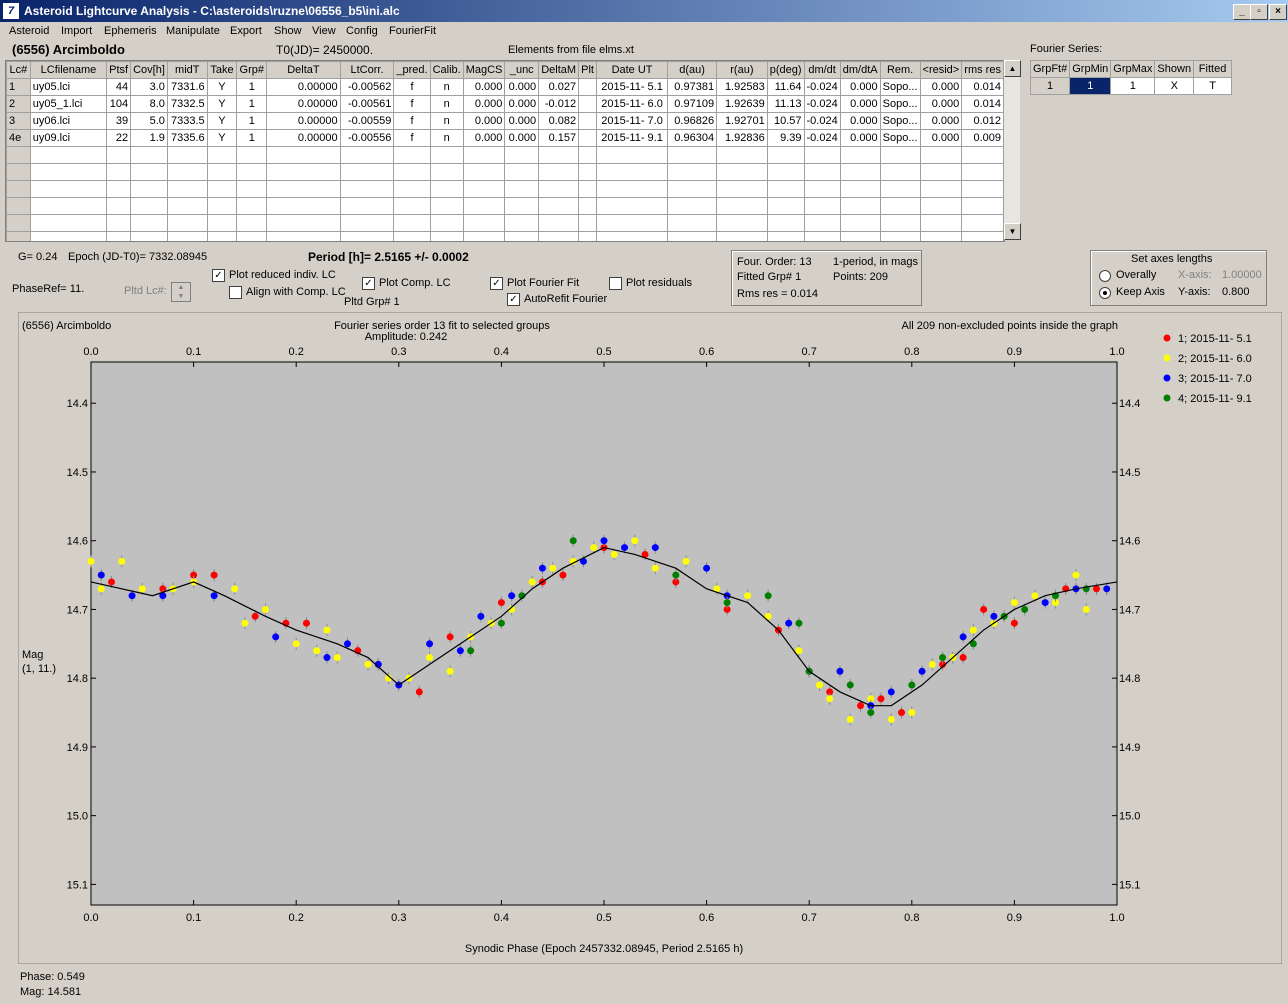  What do you see at coordinates (692, 87) in the screenshot?
I see `table-cell: 0.97381` at bounding box center [692, 87].